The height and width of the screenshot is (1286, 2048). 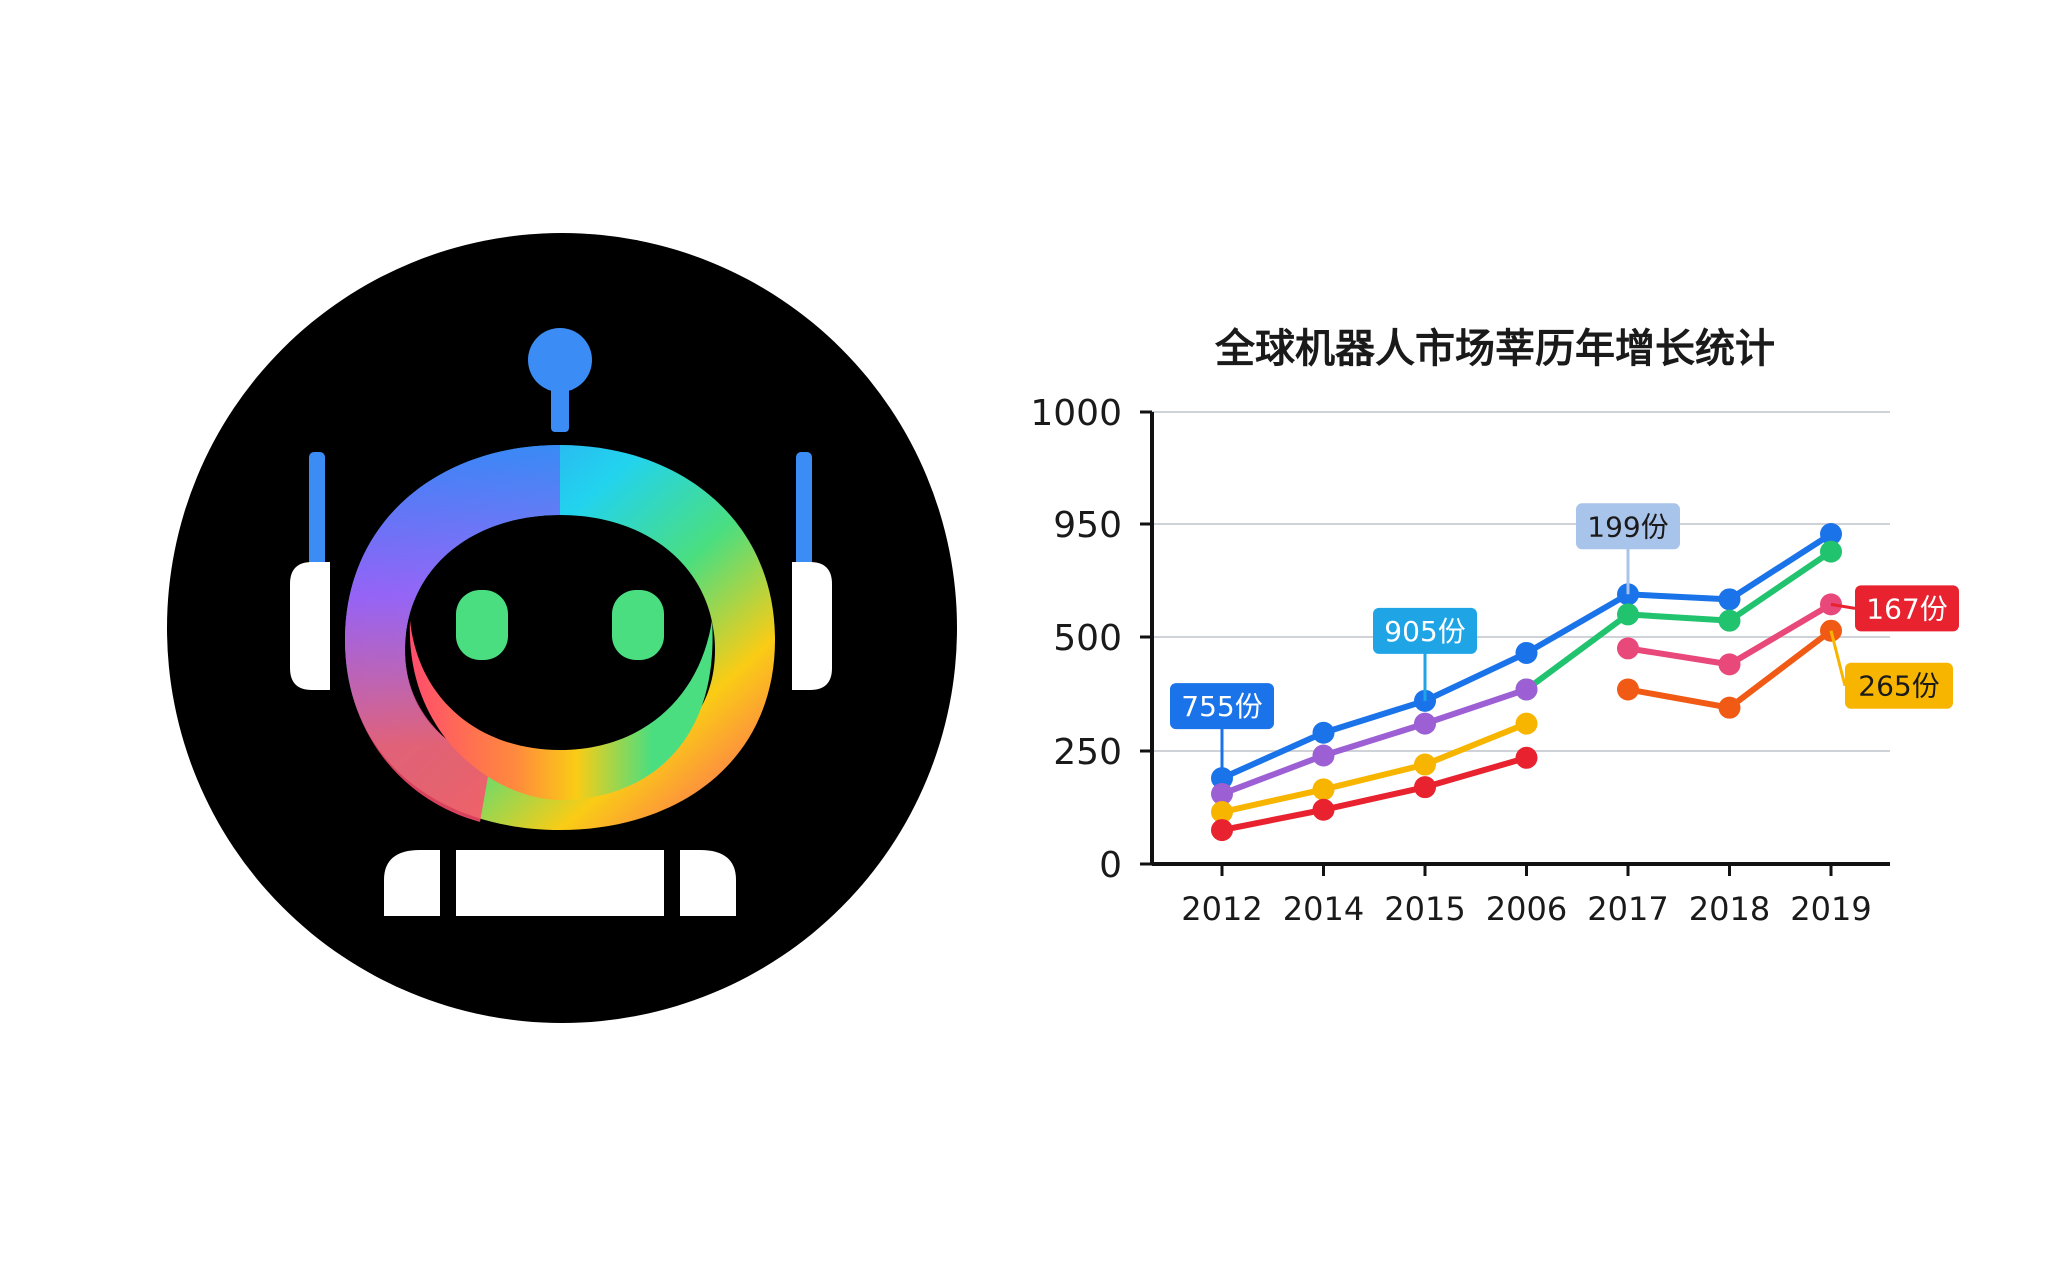 I want to click on smile, so click(x=561, y=710).